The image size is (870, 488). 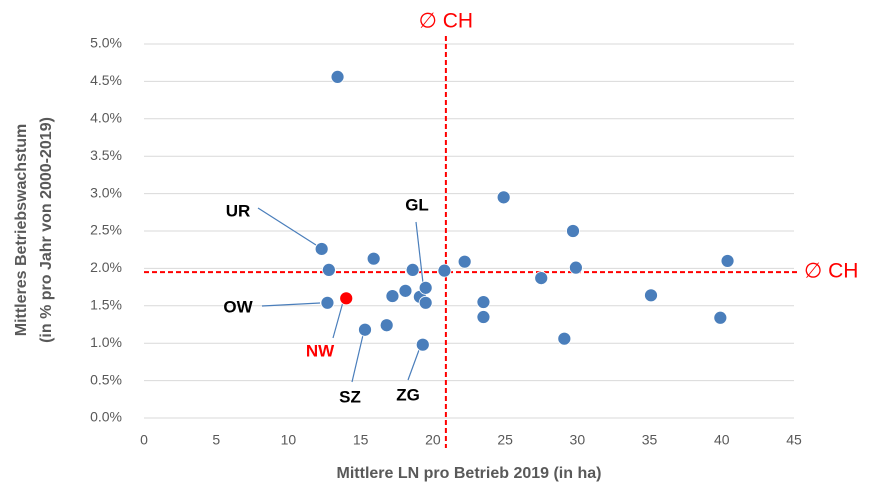 I want to click on x-tick-label: 15, so click(x=361, y=440).